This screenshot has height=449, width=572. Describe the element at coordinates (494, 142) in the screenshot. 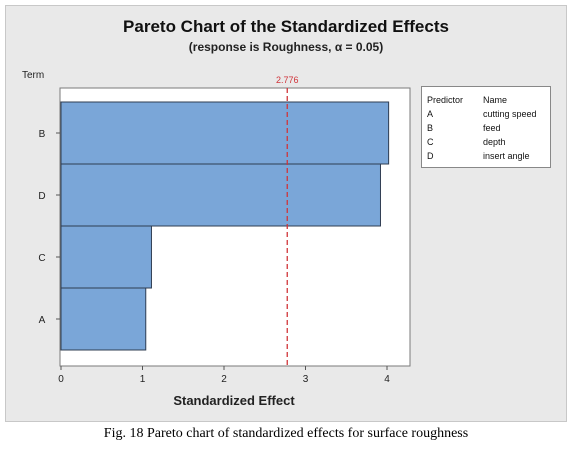

I see `legend-name: depth` at that location.